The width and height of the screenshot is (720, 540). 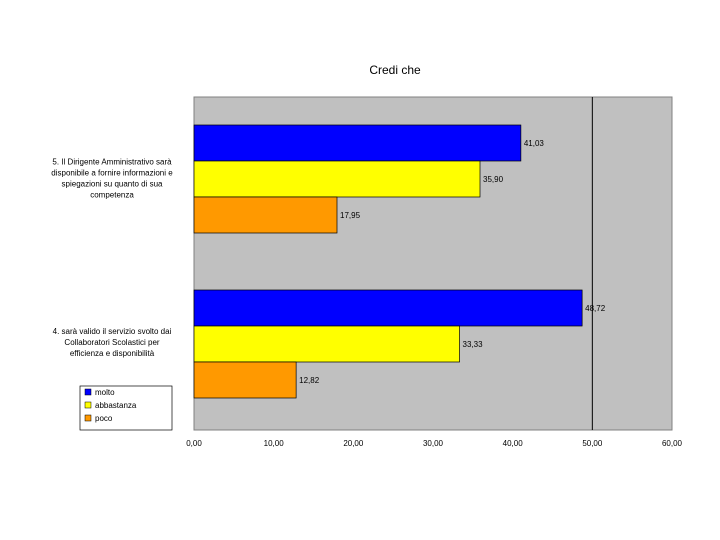 What do you see at coordinates (672, 443) in the screenshot?
I see `x-tick-label: 60,00` at bounding box center [672, 443].